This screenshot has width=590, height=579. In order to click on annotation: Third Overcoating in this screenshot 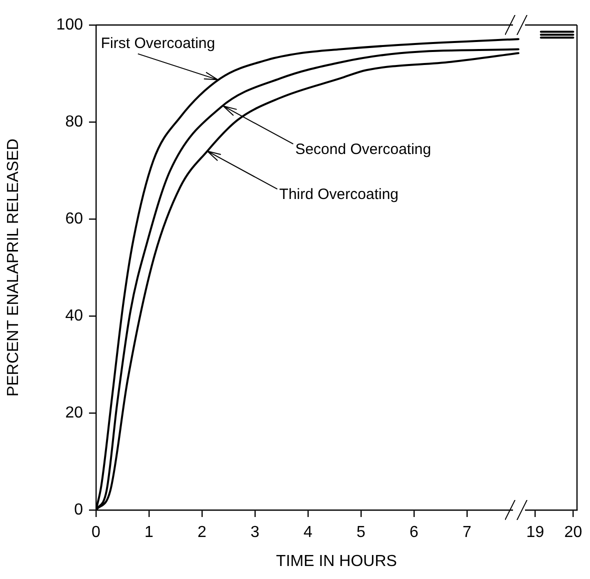, I will do `click(339, 195)`.